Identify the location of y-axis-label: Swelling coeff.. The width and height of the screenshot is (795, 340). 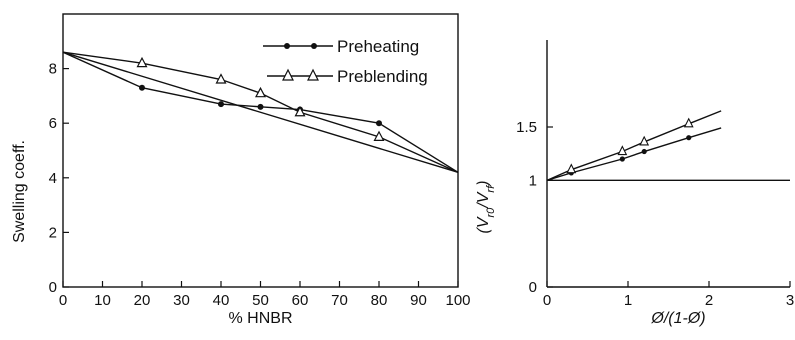
(19, 191).